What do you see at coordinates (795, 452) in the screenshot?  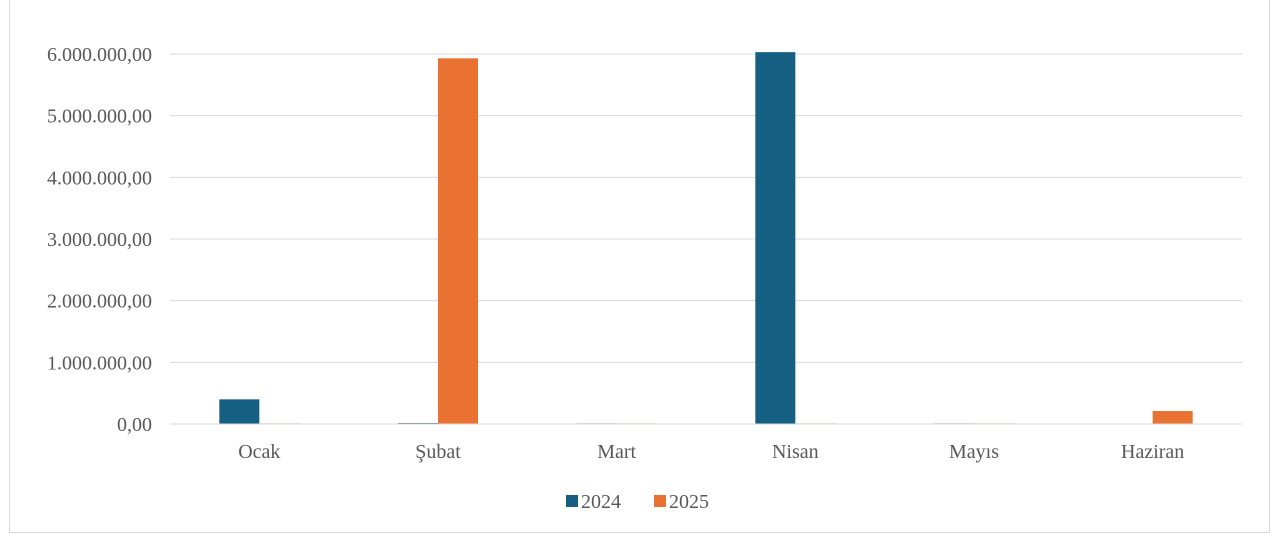 I see `x-category-label: Nisan` at bounding box center [795, 452].